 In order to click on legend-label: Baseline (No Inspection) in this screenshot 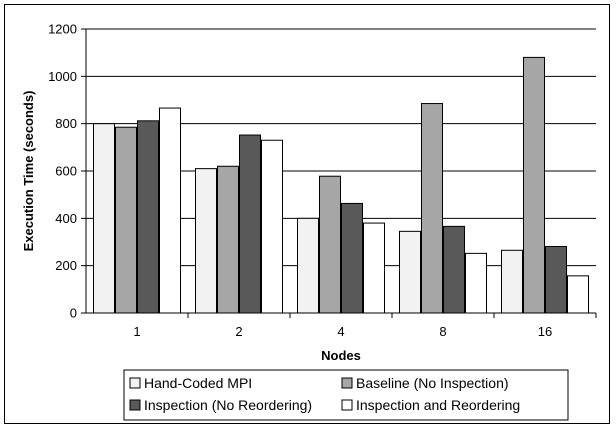, I will do `click(432, 383)`.